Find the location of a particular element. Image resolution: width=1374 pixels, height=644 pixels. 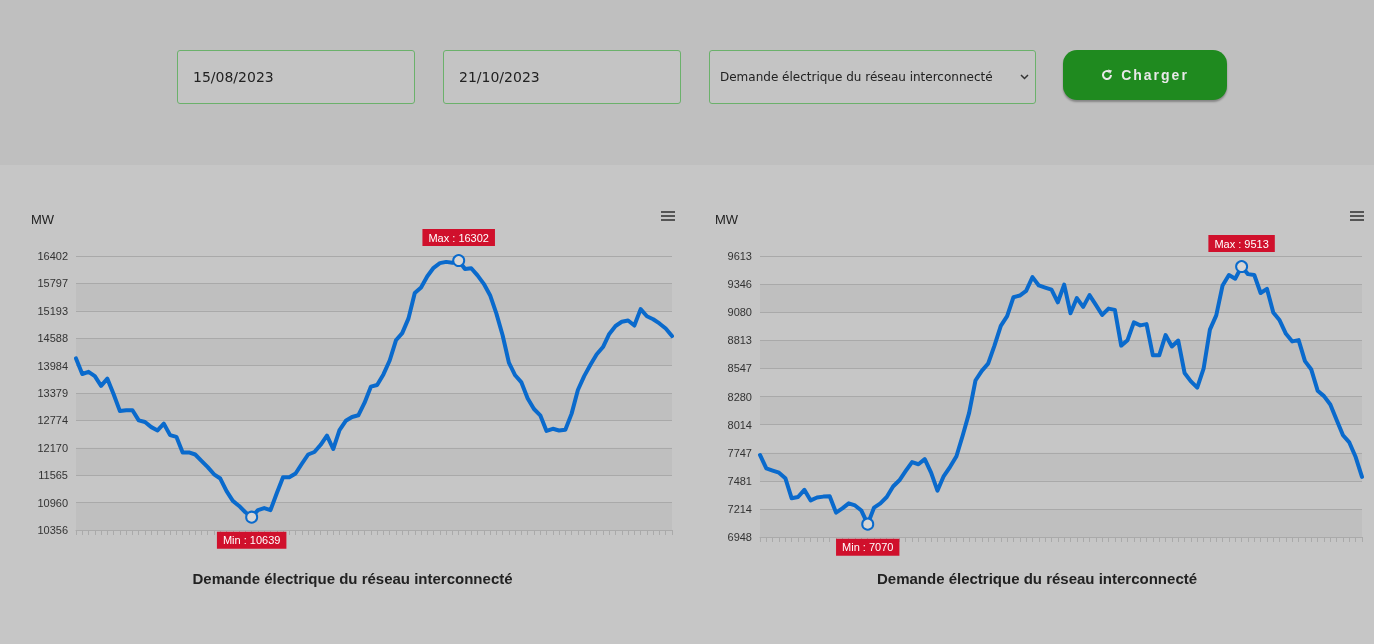

y-tick-label: 9613 is located at coordinates (739, 256).